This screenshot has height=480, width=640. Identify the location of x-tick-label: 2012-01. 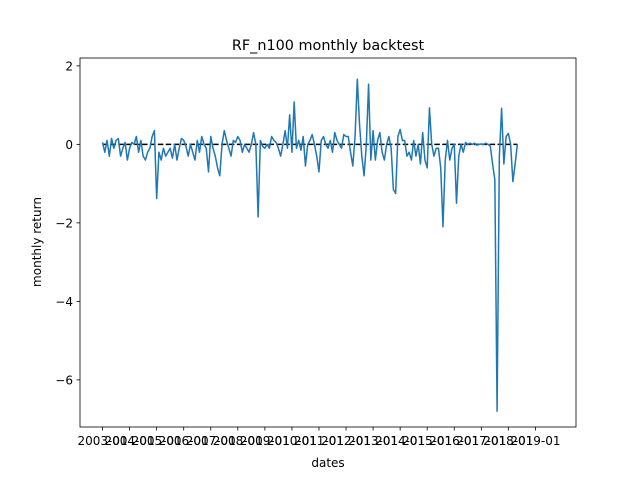
(346, 441).